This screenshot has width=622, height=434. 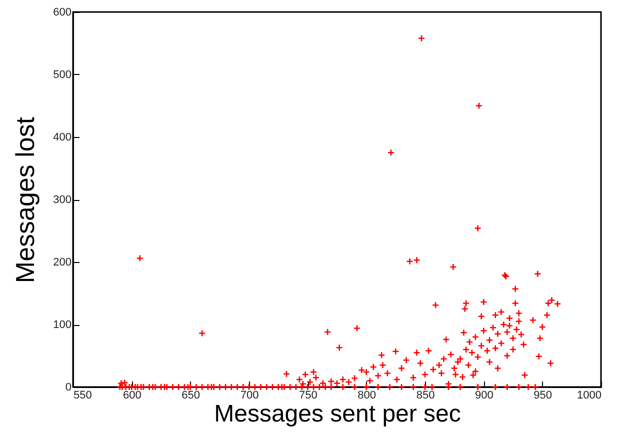 I want to click on y-tick-label: 400, so click(x=62, y=138).